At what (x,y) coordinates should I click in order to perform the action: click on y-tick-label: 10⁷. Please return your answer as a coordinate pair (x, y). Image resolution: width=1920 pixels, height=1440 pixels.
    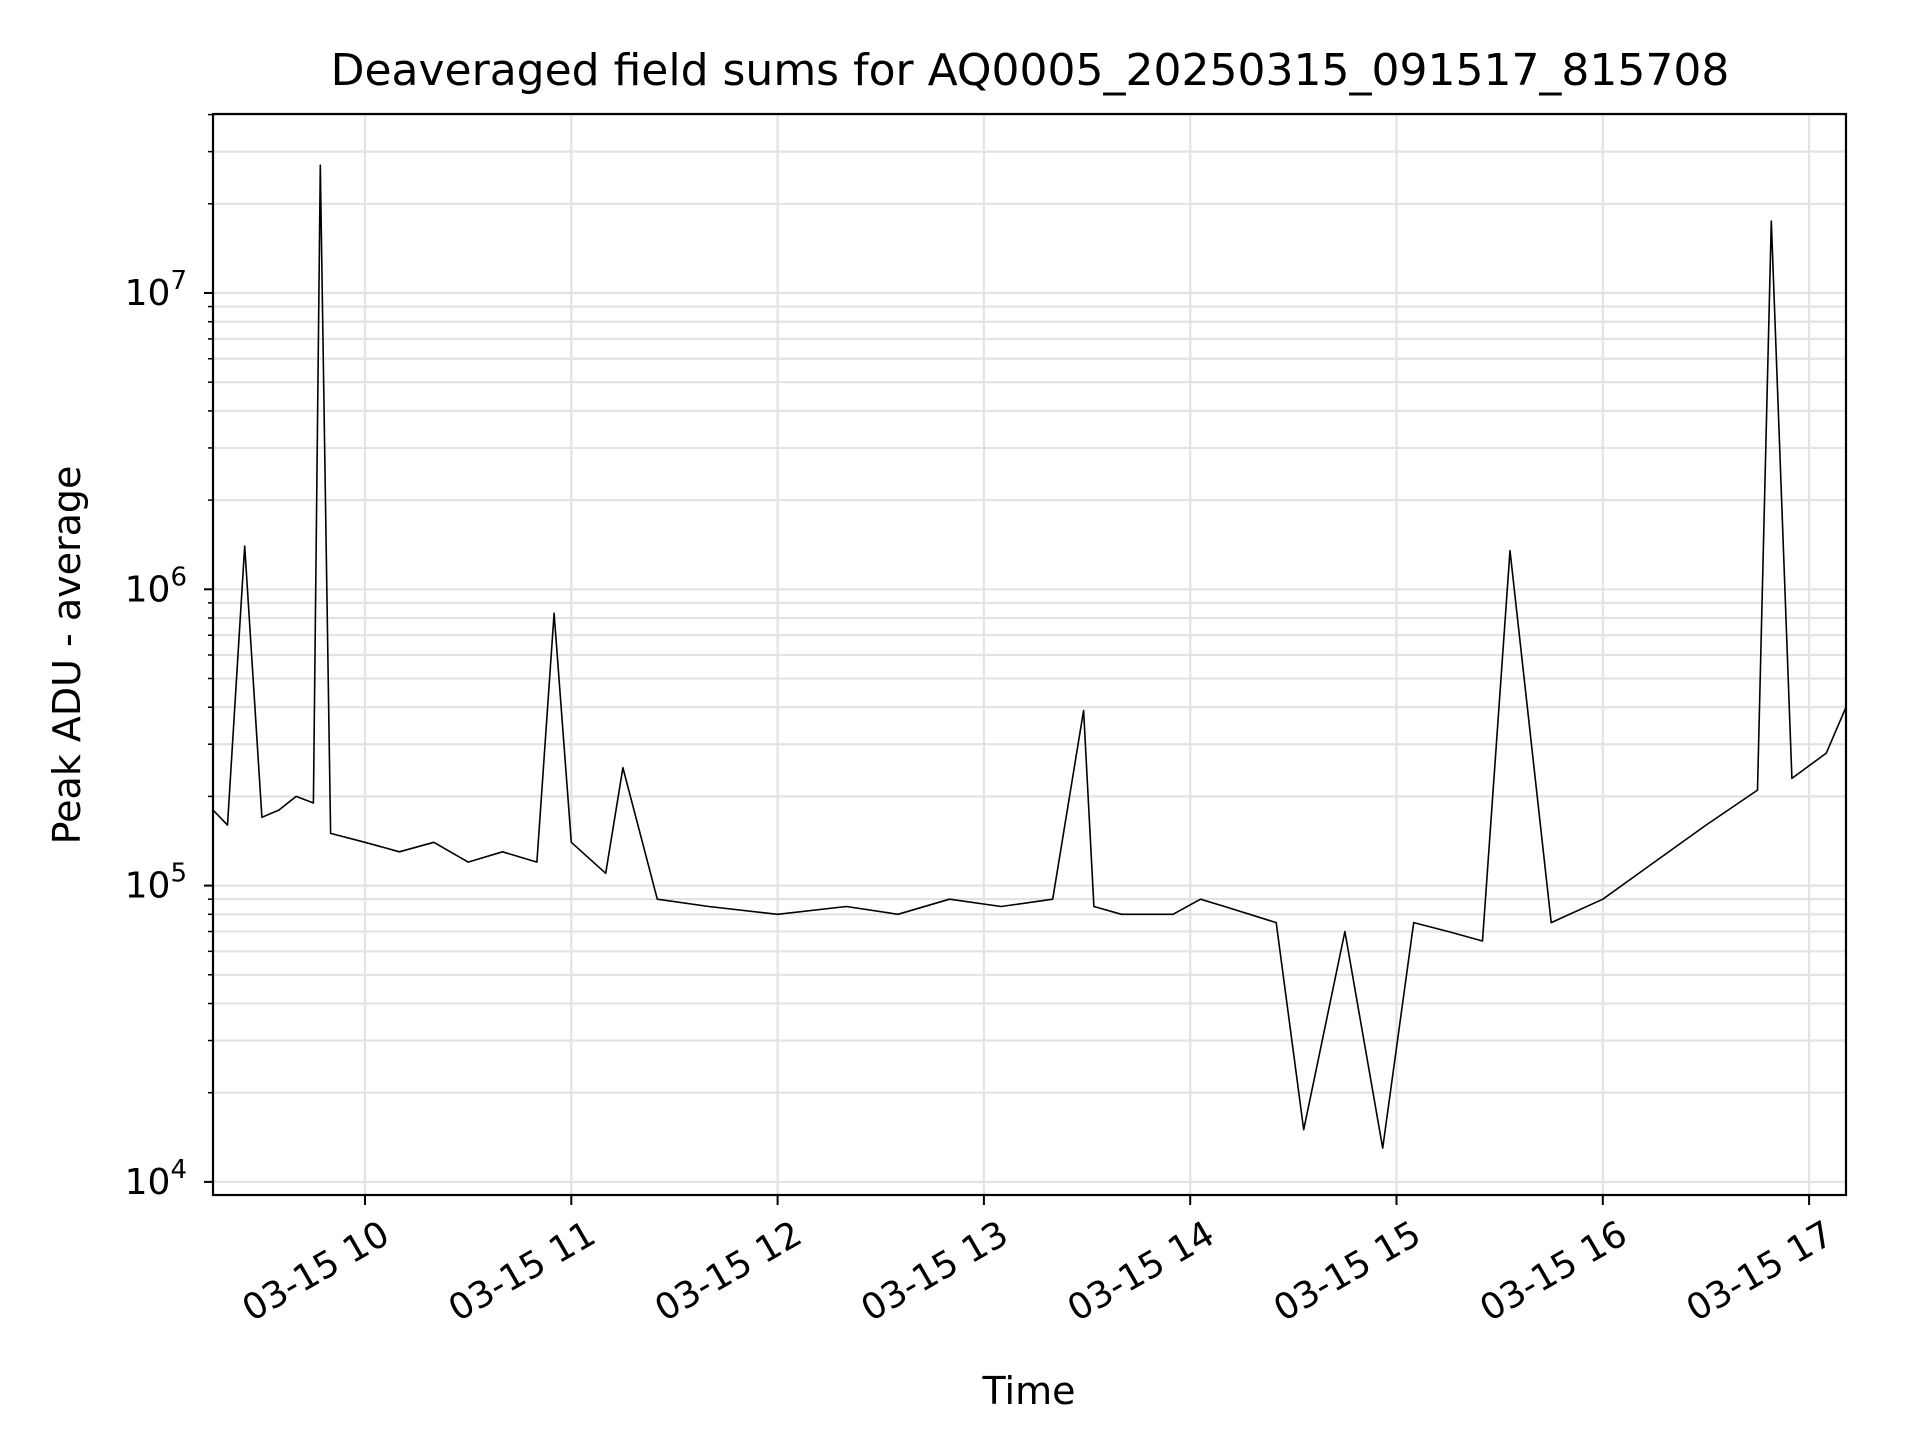
    Looking at the image, I should click on (156, 290).